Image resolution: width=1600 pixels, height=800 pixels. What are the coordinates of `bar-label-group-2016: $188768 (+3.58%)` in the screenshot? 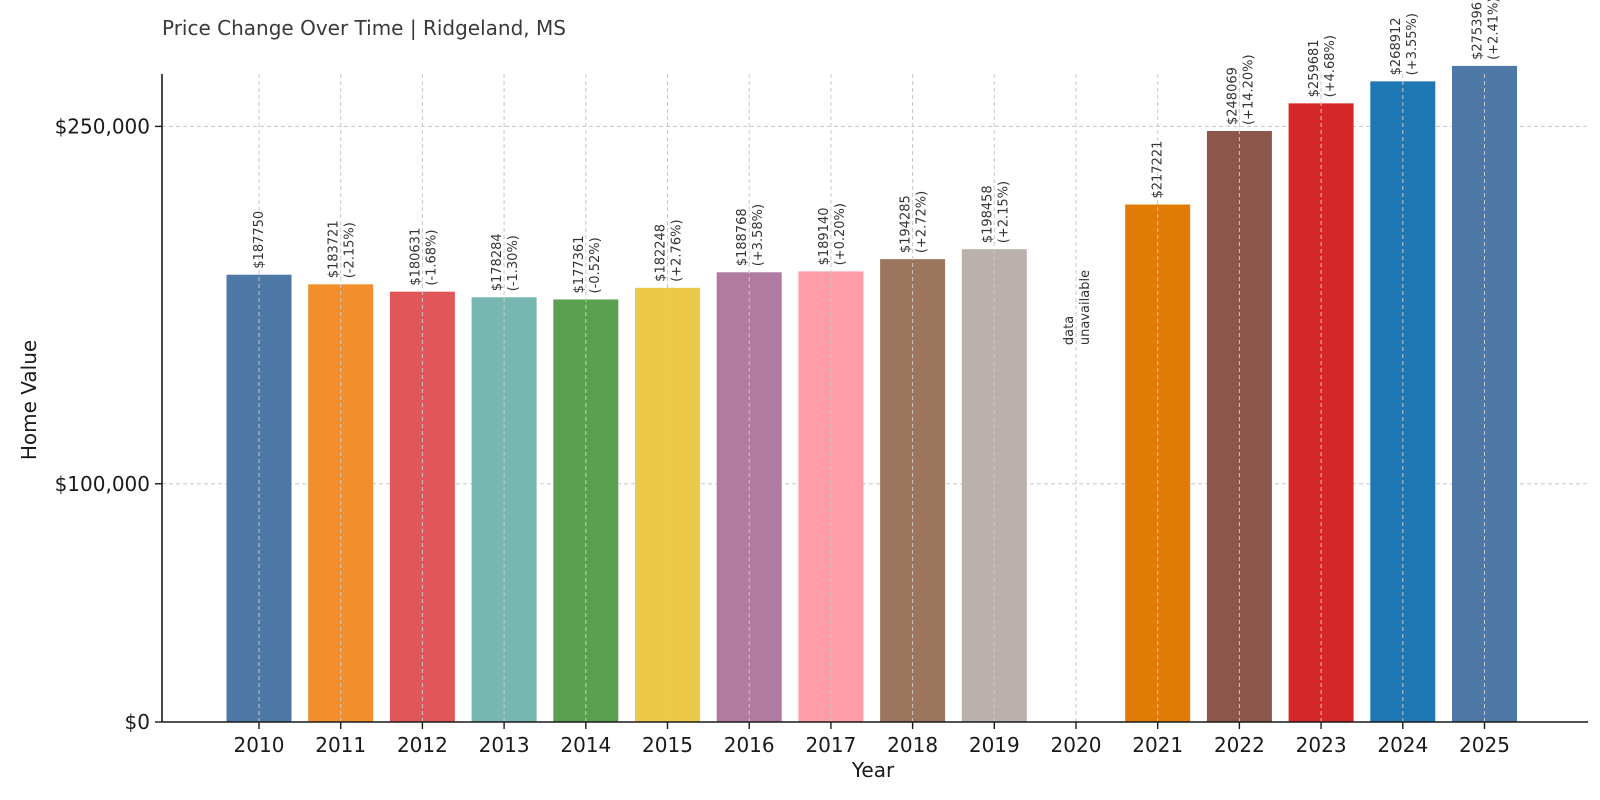 It's located at (750, 235).